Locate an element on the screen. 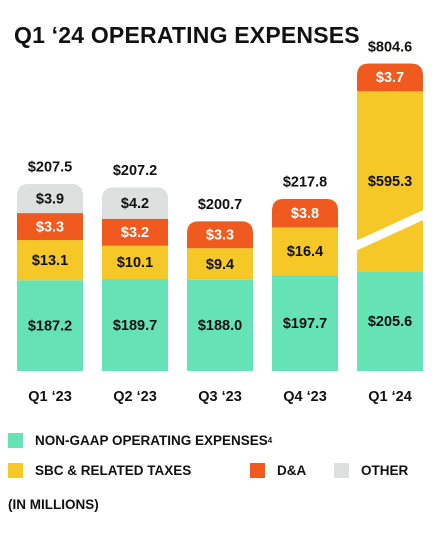 The height and width of the screenshot is (533, 445). data-label-sbc-2: $9.4 is located at coordinates (220, 265).